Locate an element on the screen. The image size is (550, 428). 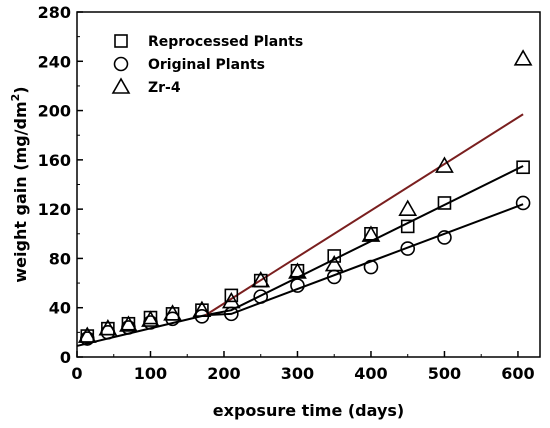
y-axis-title-superscript: 2 is located at coordinates (15, 98).